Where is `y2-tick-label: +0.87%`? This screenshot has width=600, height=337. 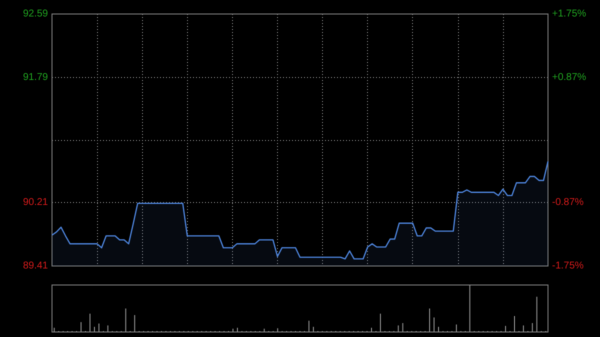 y2-tick-label: +0.87% is located at coordinates (569, 77).